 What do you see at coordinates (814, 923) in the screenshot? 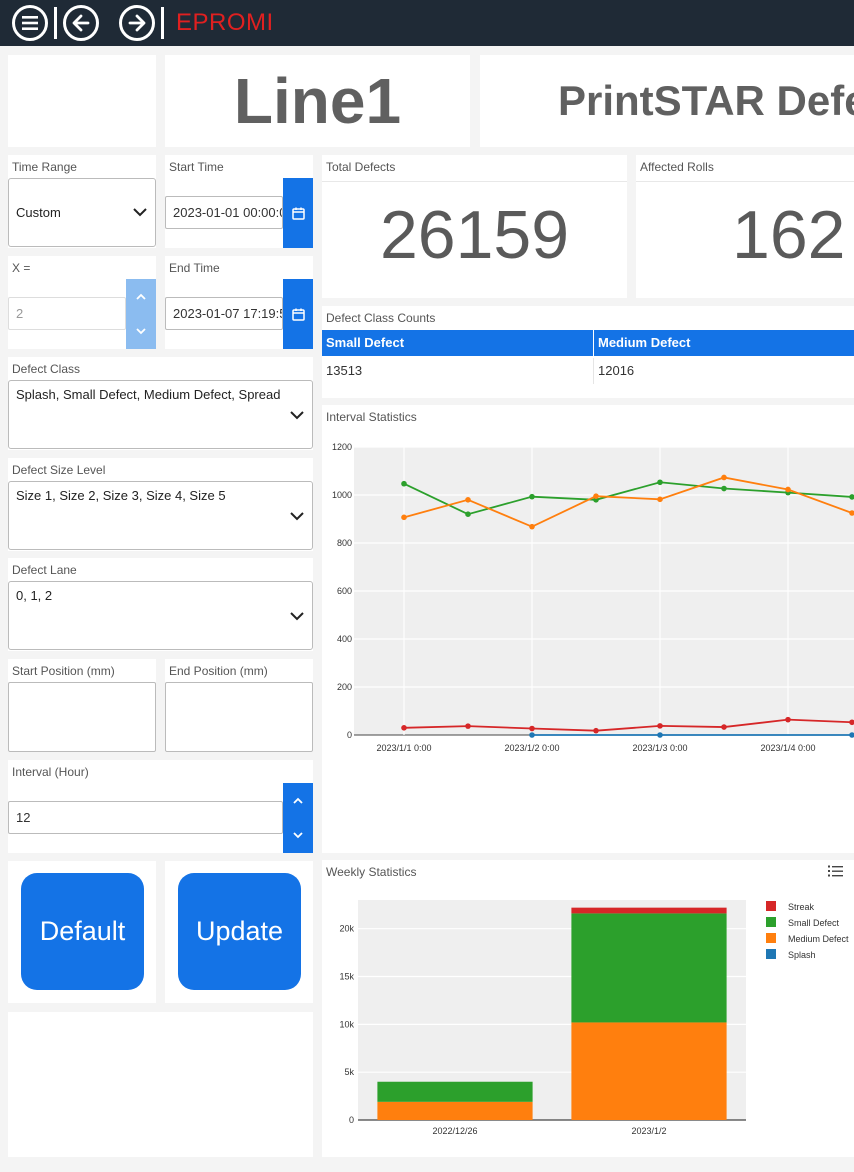
I see `legend-label: Small Defect` at bounding box center [814, 923].